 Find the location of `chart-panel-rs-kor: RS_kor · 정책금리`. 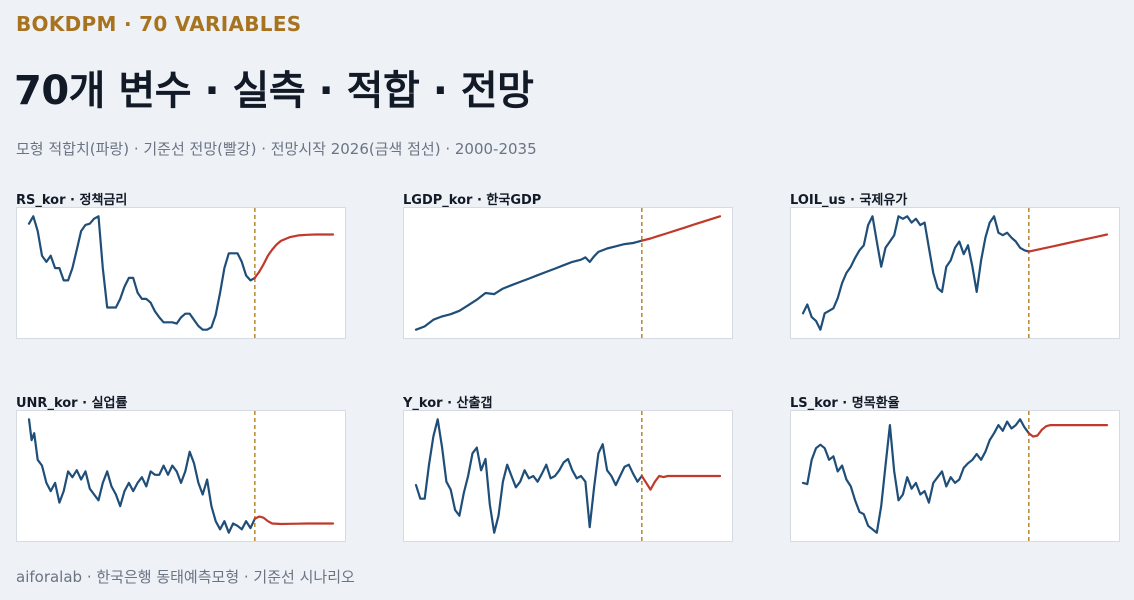

chart-panel-rs-kor: RS_kor · 정책금리 is located at coordinates (181, 269).